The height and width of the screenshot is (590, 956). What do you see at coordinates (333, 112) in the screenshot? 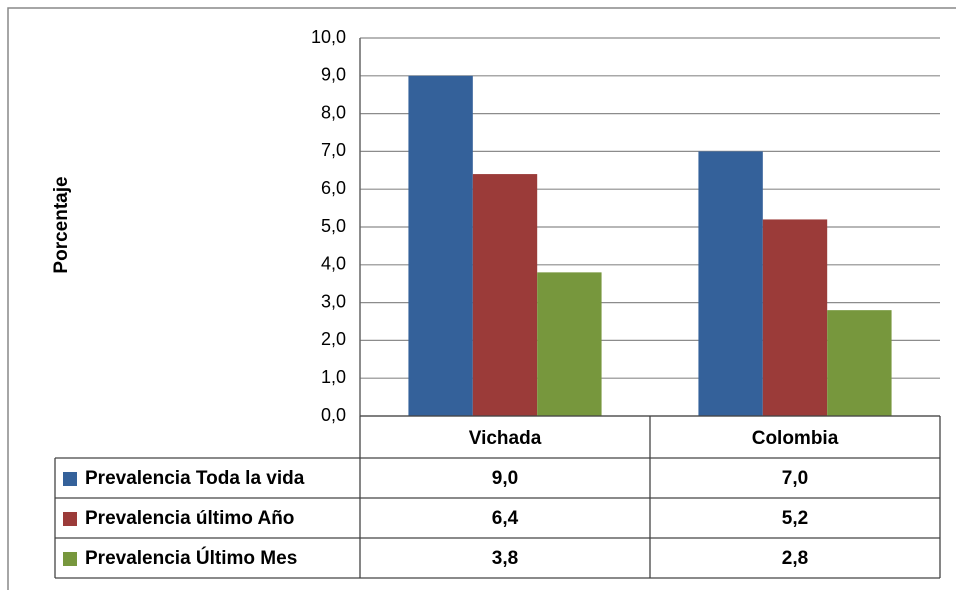
I see `y-tick-label: 8,0` at bounding box center [333, 112].